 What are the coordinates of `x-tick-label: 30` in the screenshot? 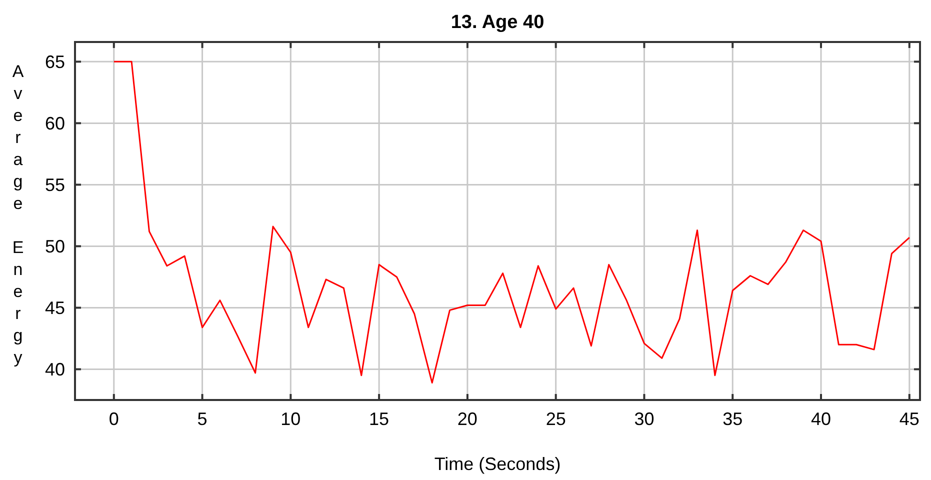 It's located at (644, 419).